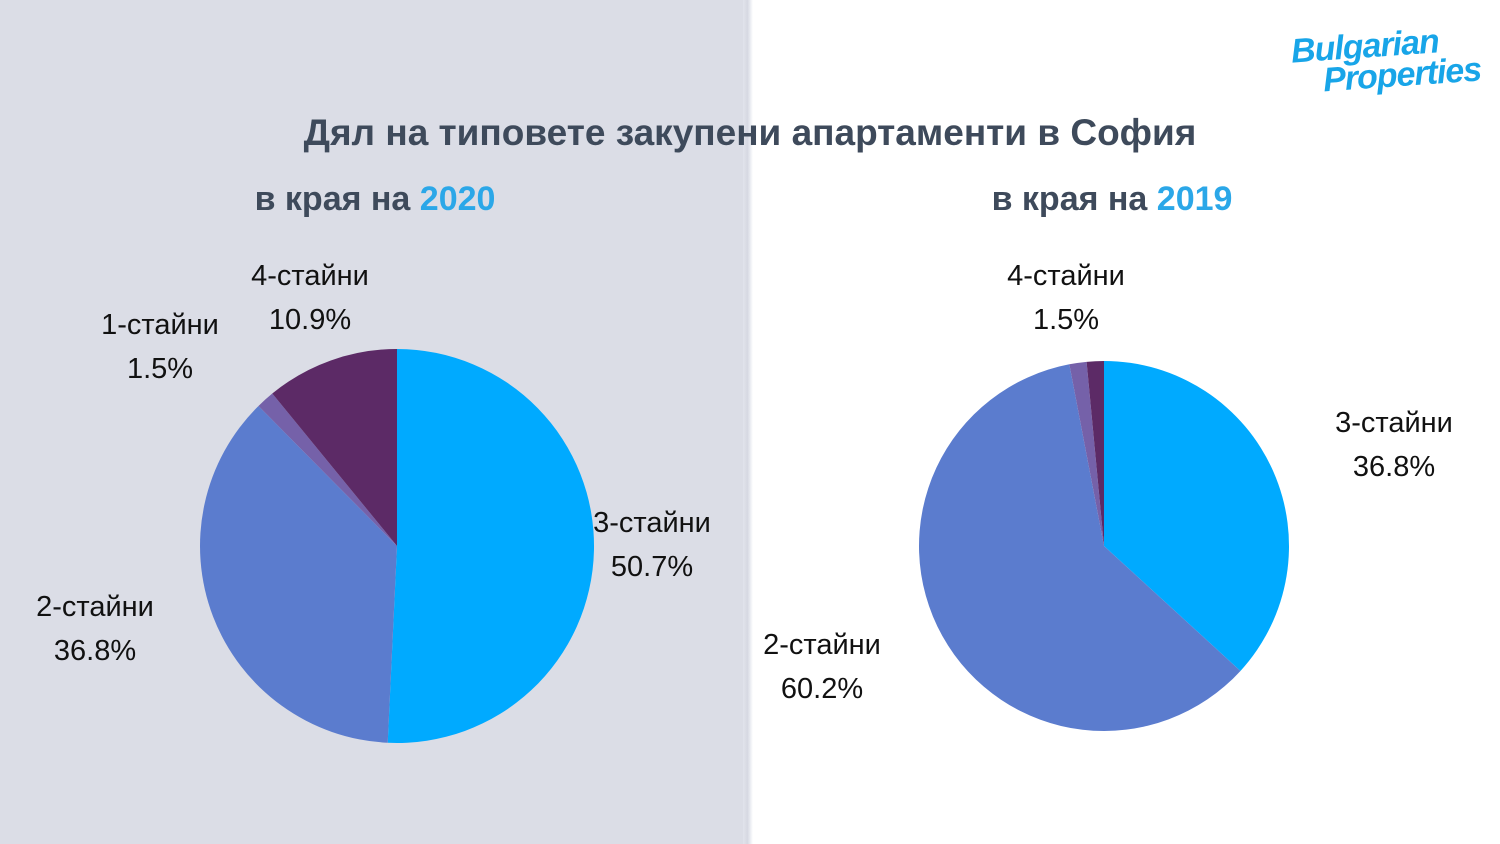 The height and width of the screenshot is (844, 1500). I want to click on pie-chart-2019, so click(1104, 546).